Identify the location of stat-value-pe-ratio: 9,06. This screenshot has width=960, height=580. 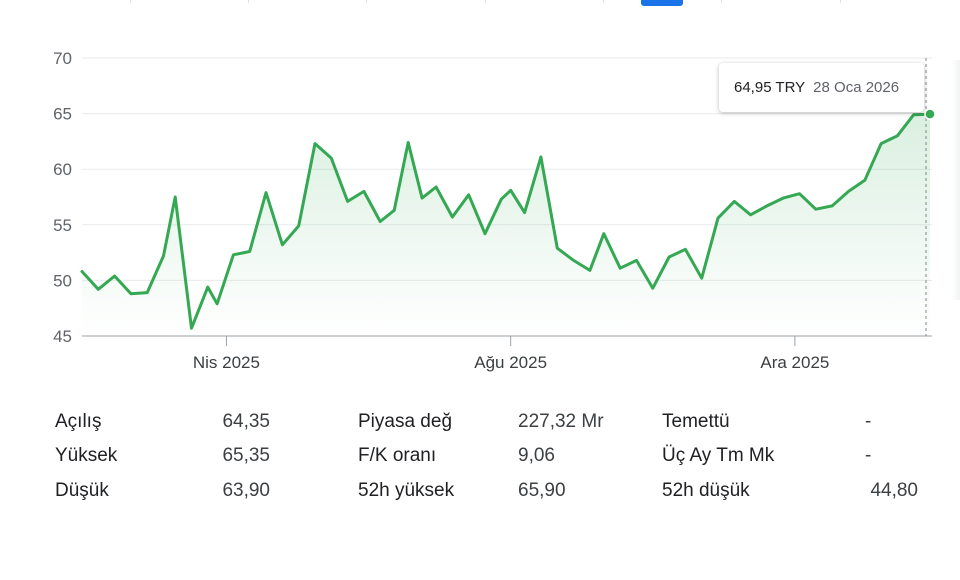
(536, 455).